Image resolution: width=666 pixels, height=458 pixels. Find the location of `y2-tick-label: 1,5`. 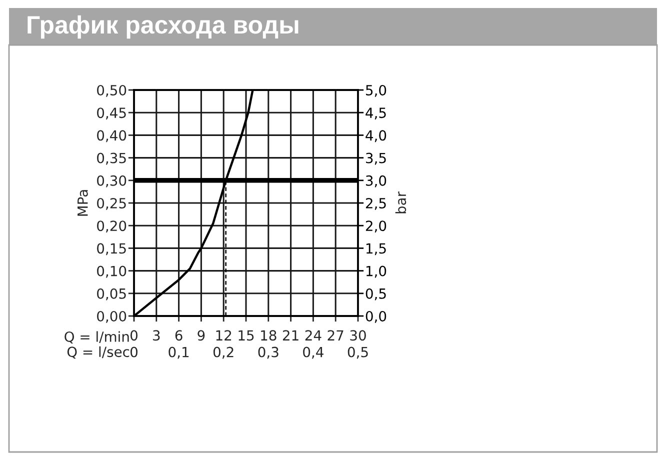

y2-tick-label: 1,5 is located at coordinates (376, 249).